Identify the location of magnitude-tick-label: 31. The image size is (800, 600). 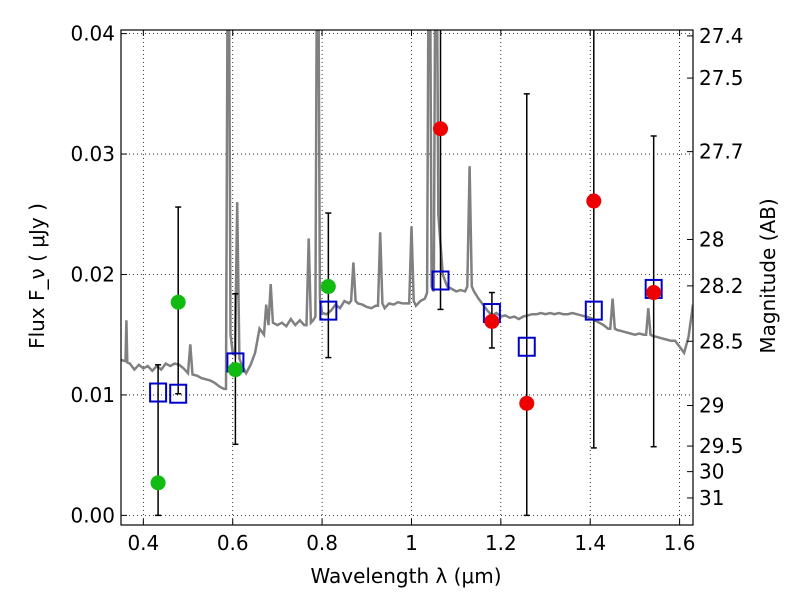
(711, 498).